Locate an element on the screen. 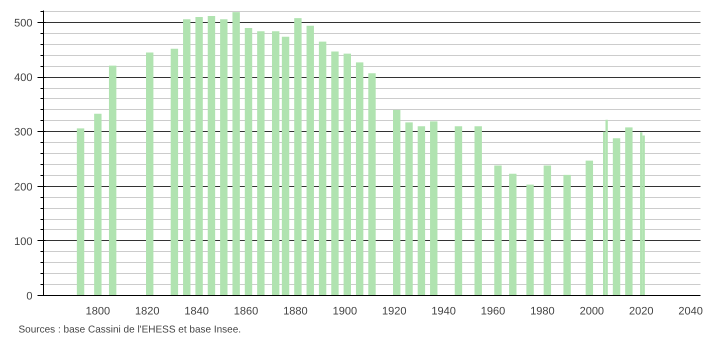 Image resolution: width=710 pixels, height=340 pixels. x-tick-label: 1880 is located at coordinates (295, 312).